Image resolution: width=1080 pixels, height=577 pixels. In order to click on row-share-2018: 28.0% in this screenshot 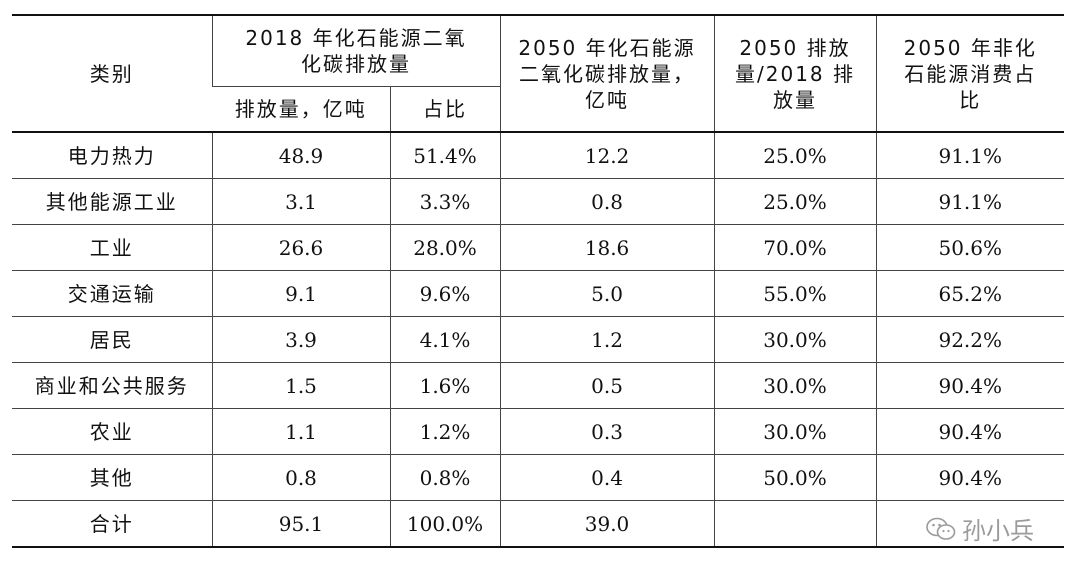, I will do `click(445, 247)`.